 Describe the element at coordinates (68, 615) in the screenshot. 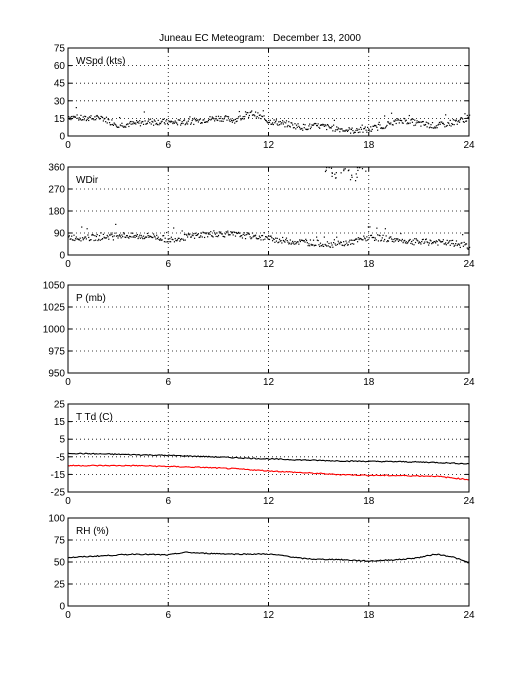

I see `panel-5-x-tick-label: 0` at that location.